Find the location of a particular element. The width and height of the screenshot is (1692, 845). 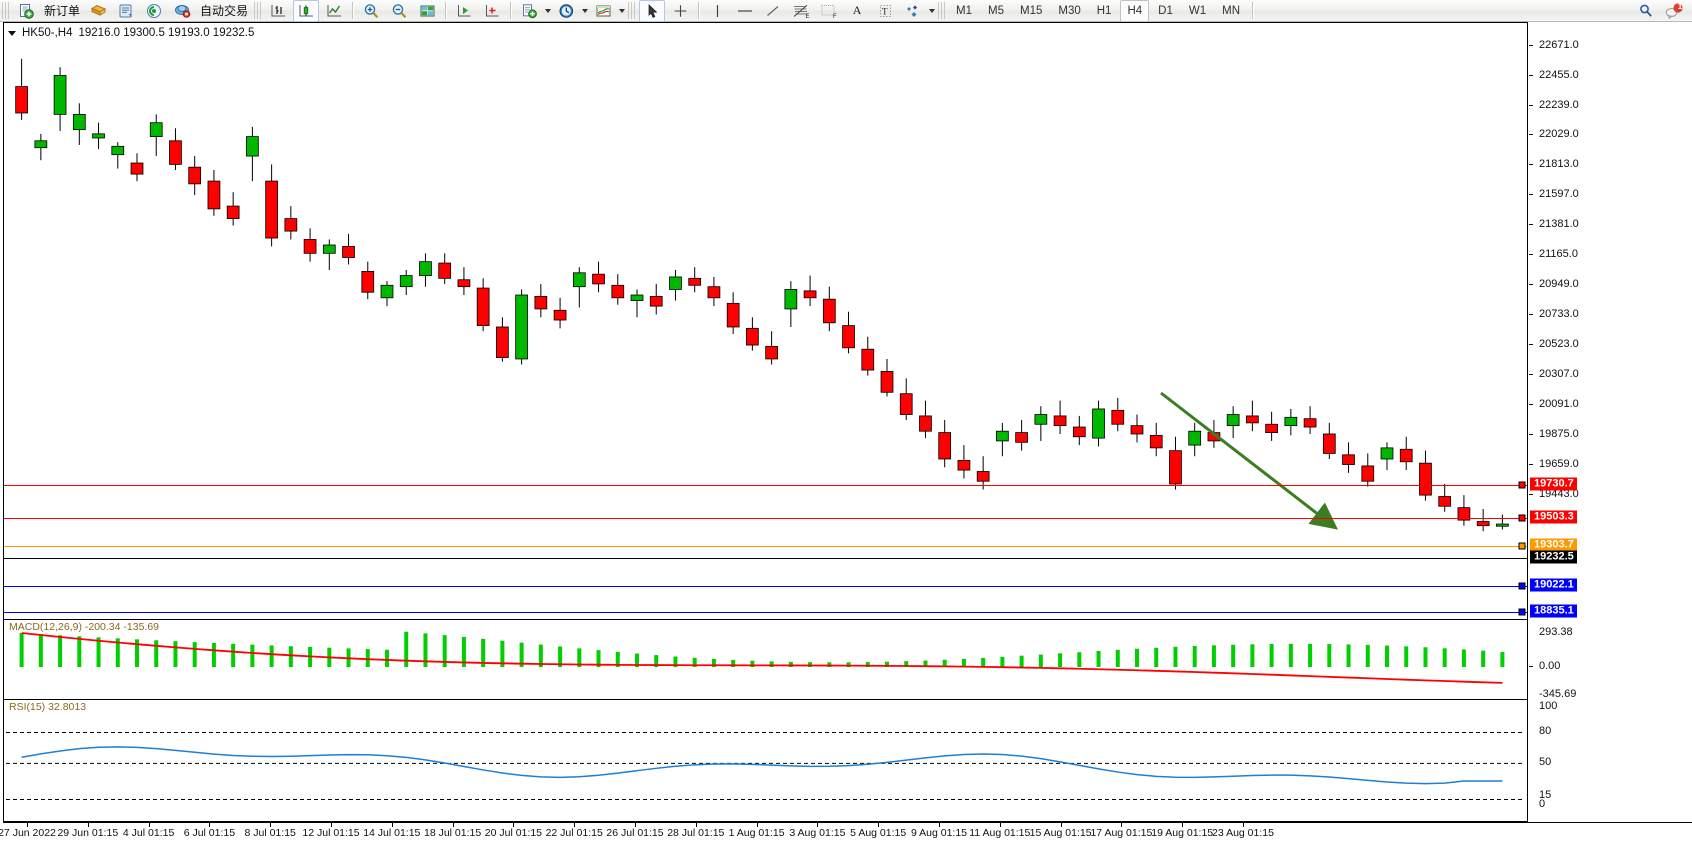

templates-dropdown-arrow is located at coordinates (621, 11).